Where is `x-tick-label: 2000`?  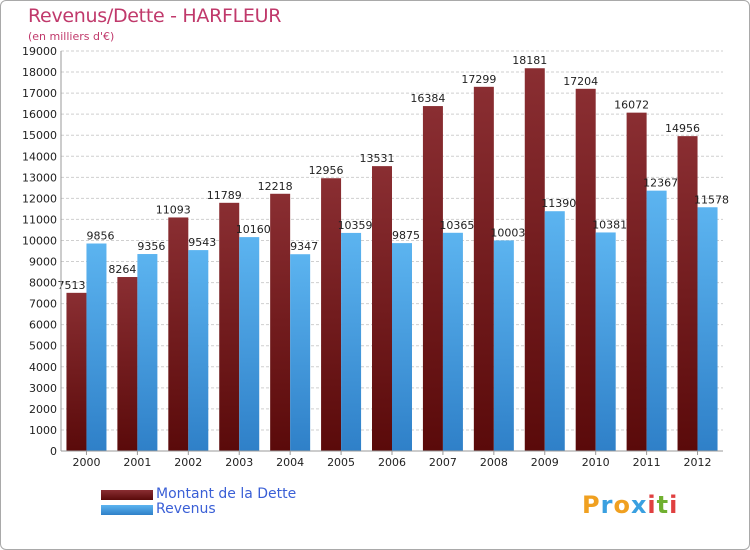 x-tick-label: 2000 is located at coordinates (86, 462).